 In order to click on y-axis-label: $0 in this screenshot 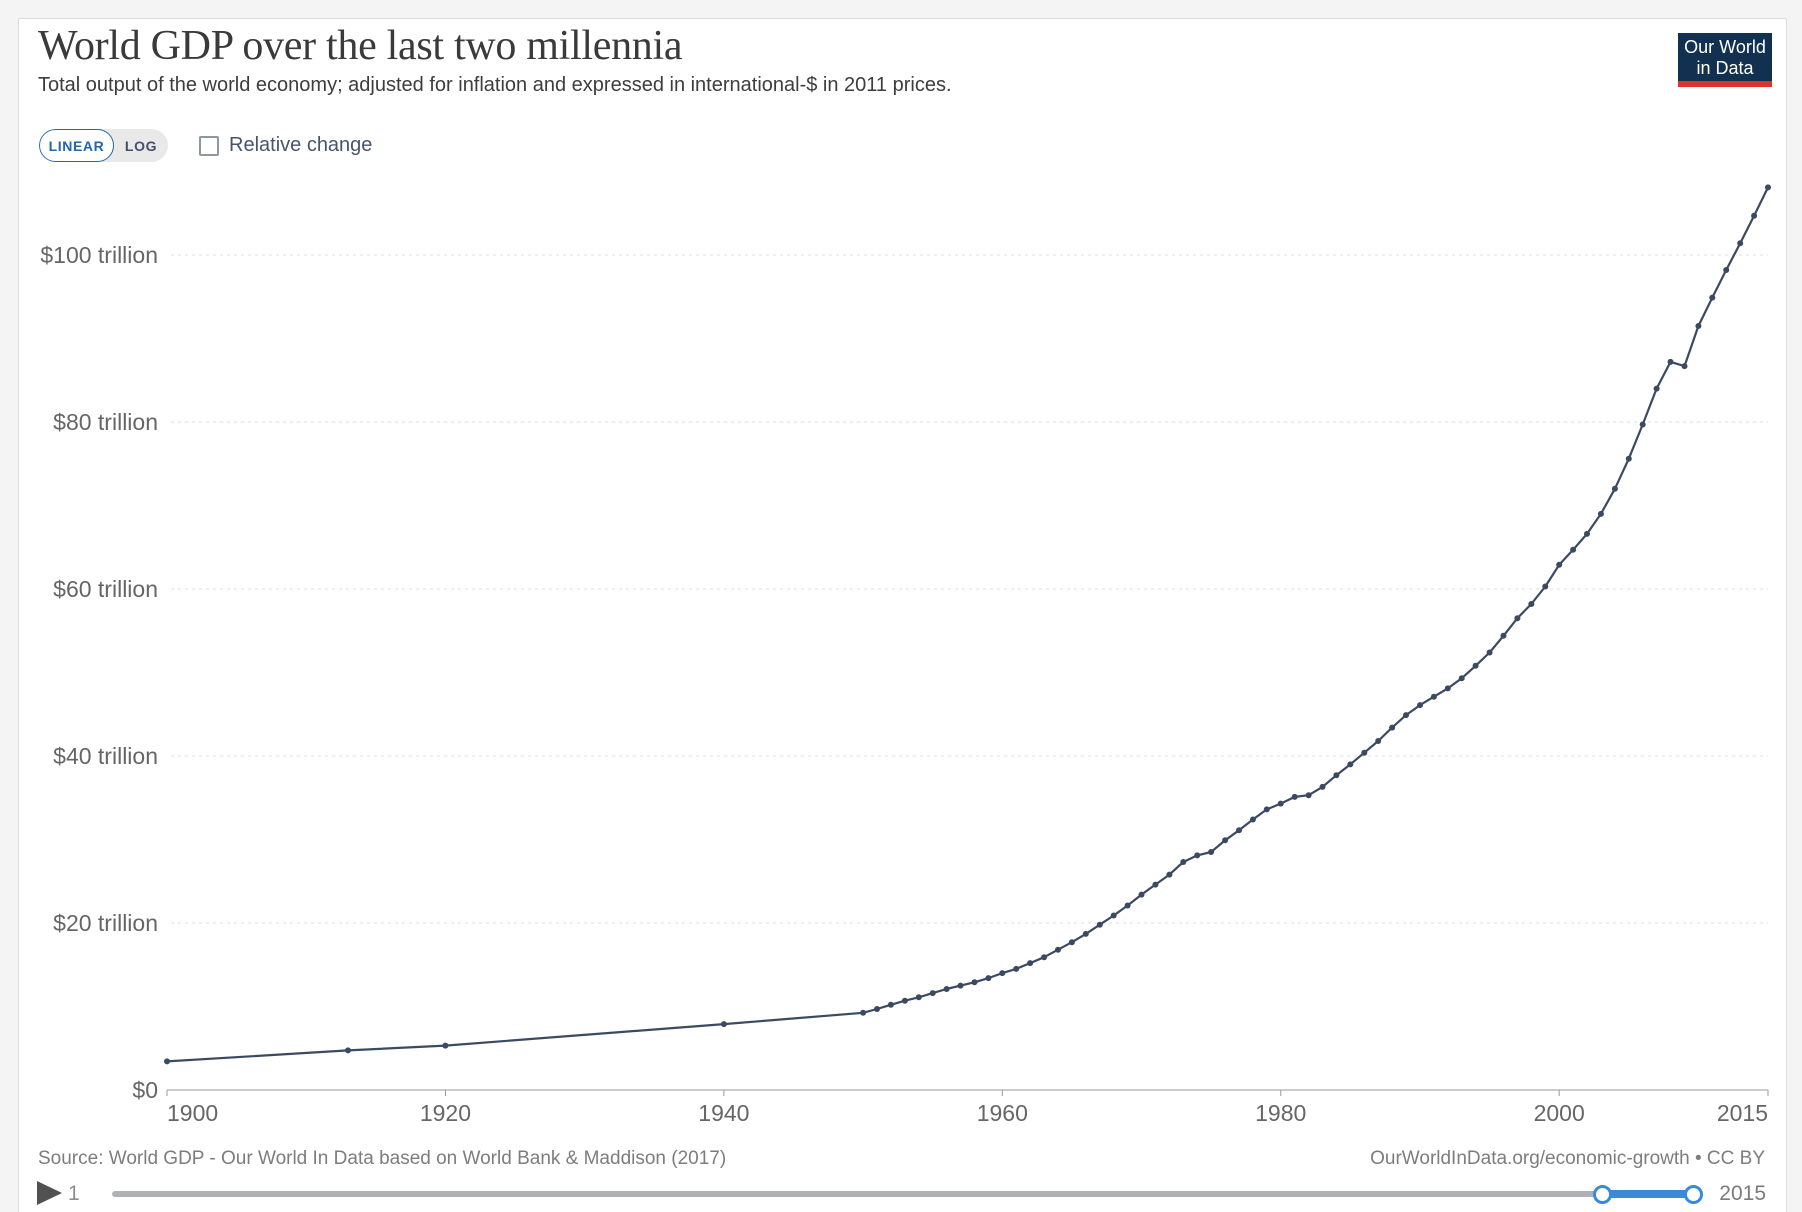, I will do `click(145, 1090)`.